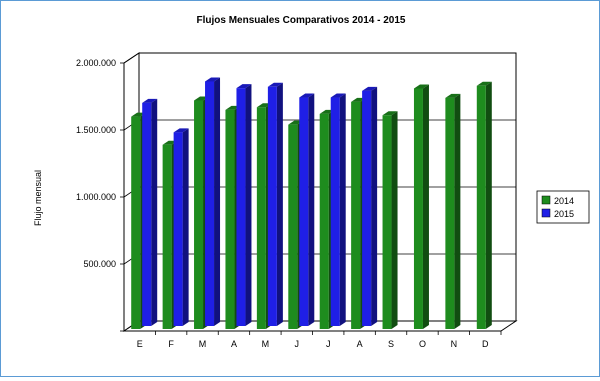  I want to click on y-tick-label: 500.000, so click(99, 264).